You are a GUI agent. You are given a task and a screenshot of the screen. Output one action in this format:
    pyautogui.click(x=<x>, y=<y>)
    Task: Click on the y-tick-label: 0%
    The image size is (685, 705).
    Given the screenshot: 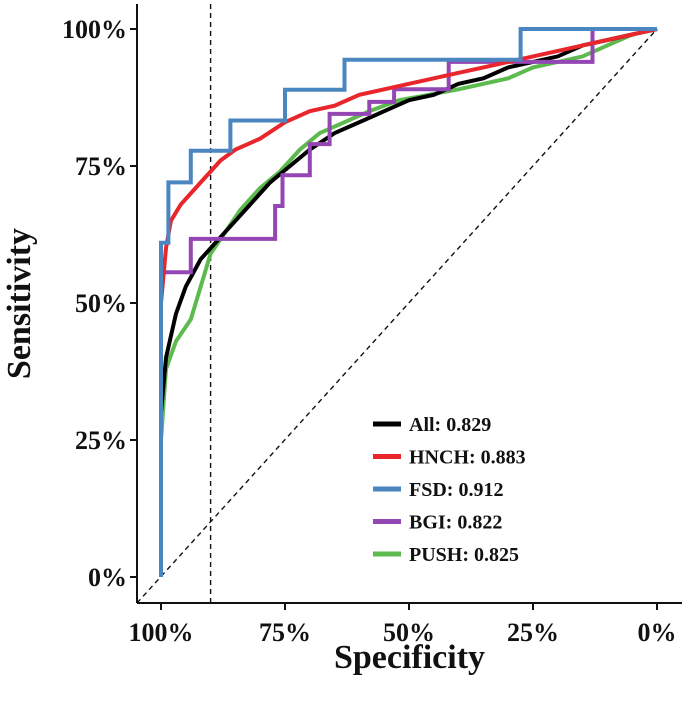 What is the action you would take?
    pyautogui.click(x=107, y=577)
    